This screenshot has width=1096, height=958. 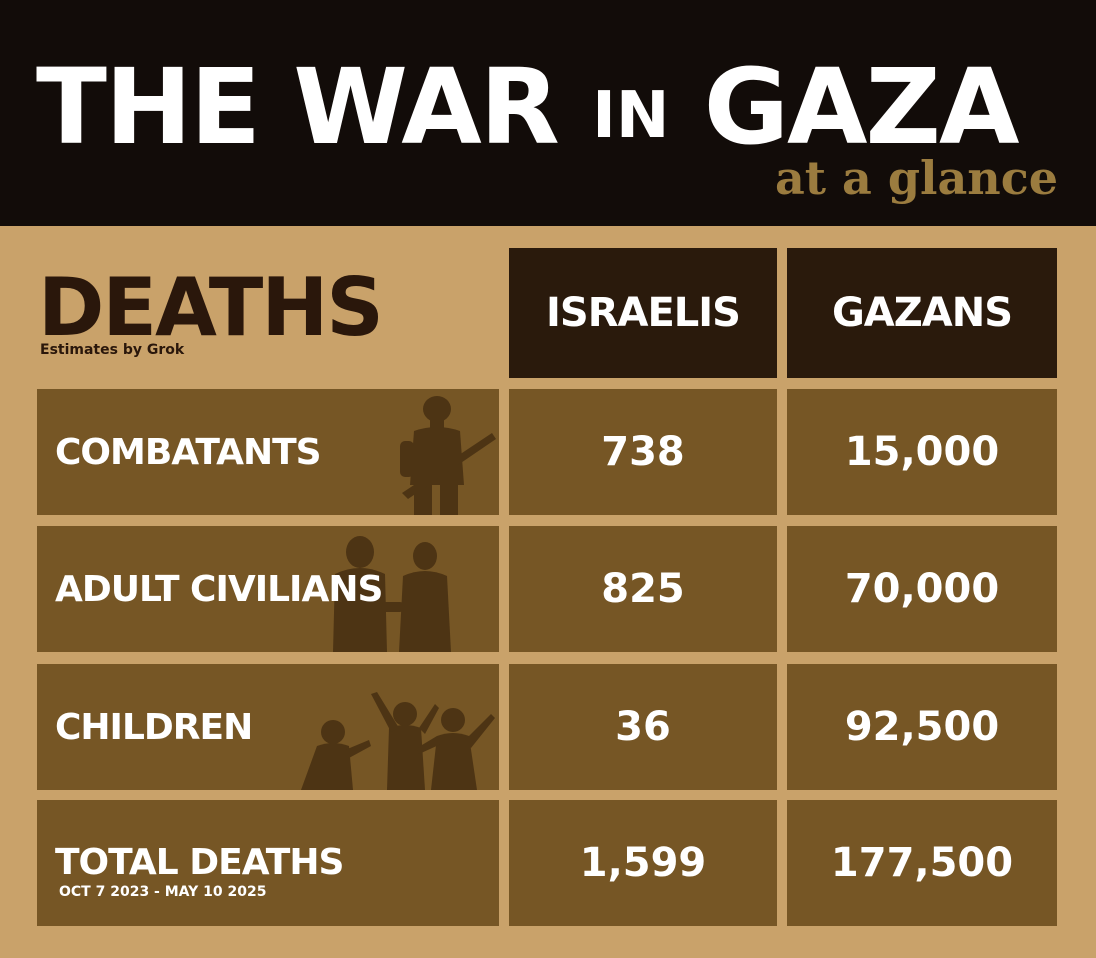 I want to click on row-label-total-deaths: TOTAL DEATHS OCT 7 2023 - MAY 10 2025, so click(x=268, y=863).